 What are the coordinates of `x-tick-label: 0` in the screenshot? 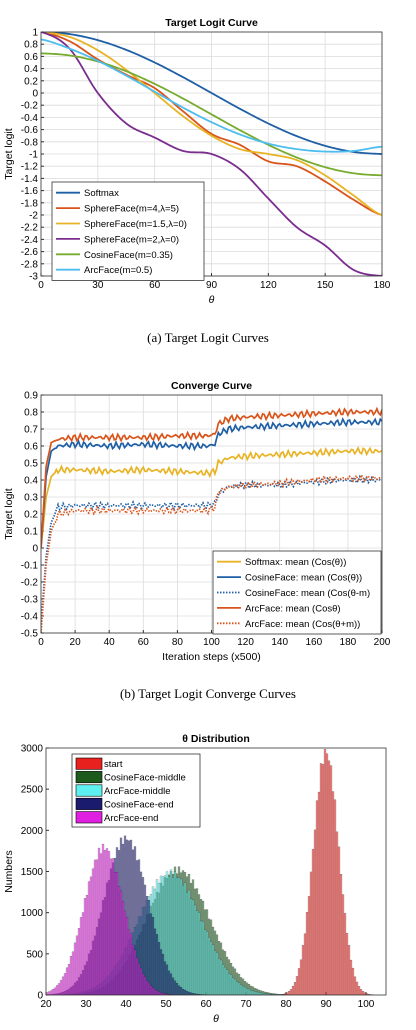 It's located at (41, 285).